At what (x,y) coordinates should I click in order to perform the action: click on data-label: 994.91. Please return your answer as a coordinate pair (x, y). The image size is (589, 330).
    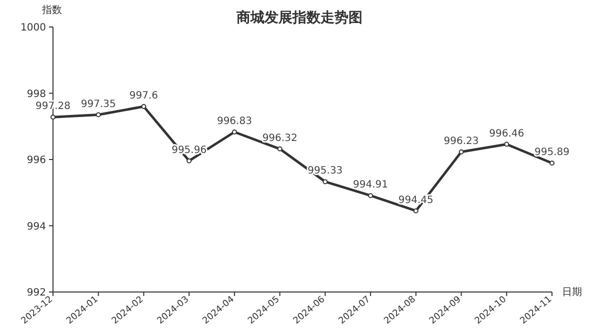
    Looking at the image, I should click on (370, 185).